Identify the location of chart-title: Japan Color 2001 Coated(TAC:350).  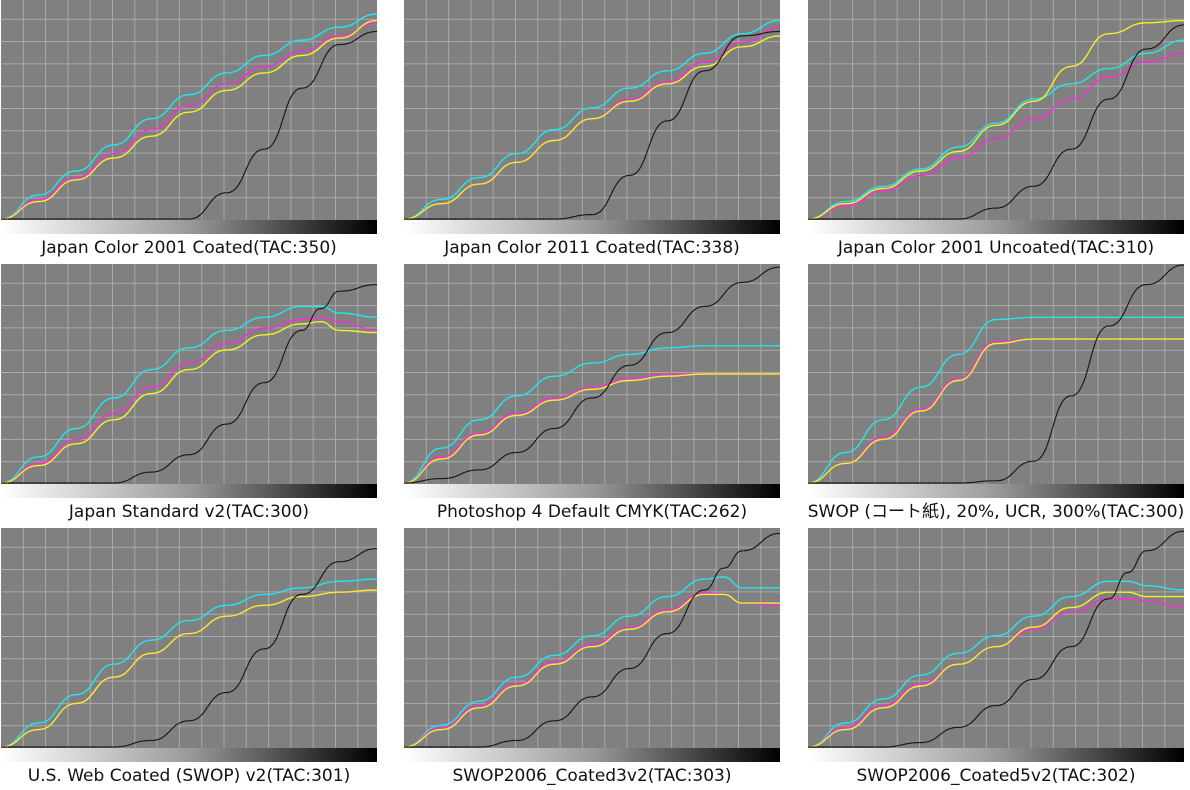
(189, 248).